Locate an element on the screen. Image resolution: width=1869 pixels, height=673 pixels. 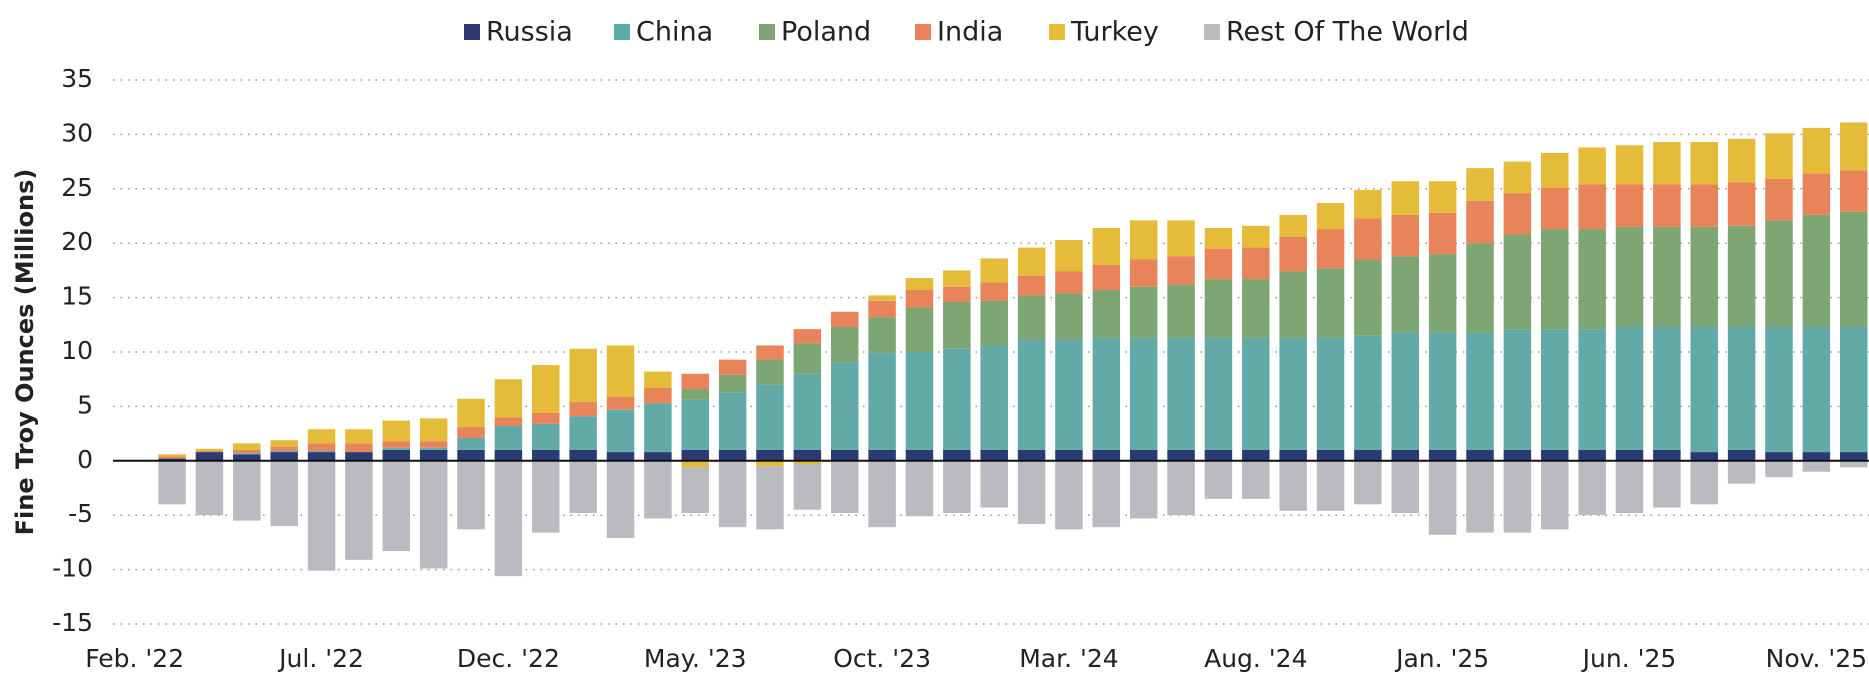
y-tick-label: 20 is located at coordinates (77, 241).